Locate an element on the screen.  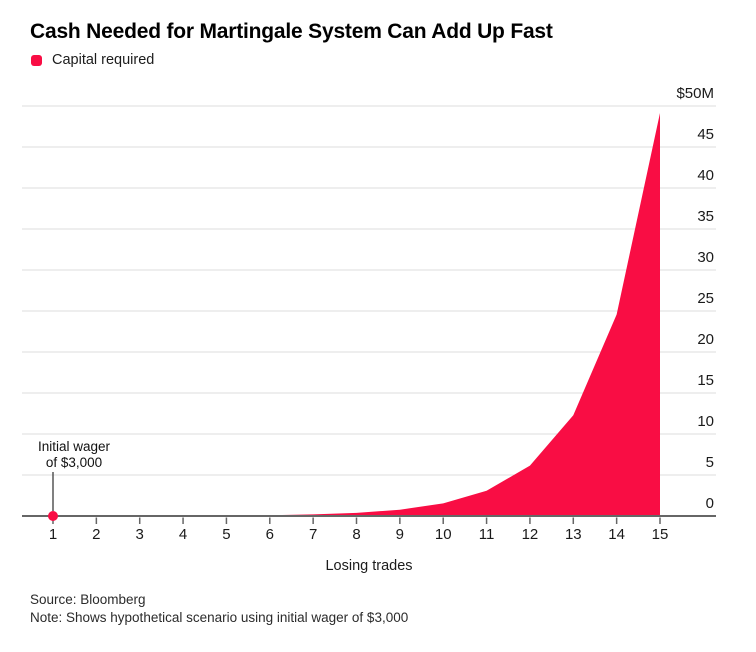
x-tick-label: 10 is located at coordinates (443, 534).